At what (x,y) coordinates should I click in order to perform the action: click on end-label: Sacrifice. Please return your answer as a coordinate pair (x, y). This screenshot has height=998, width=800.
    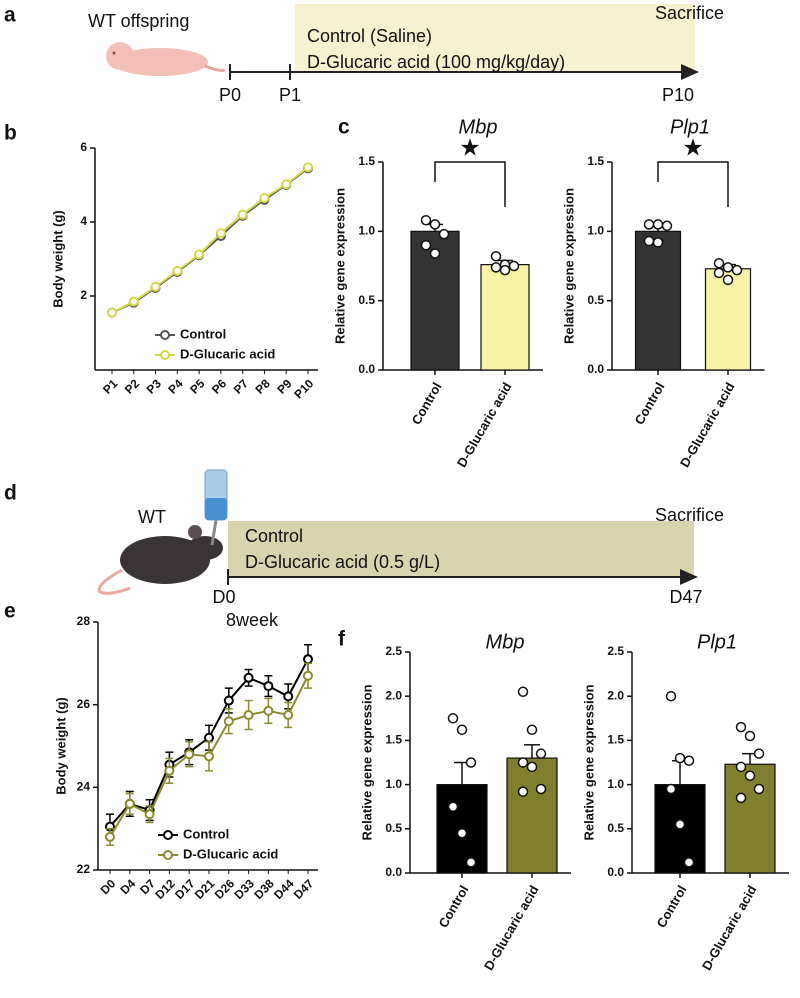
    Looking at the image, I should click on (689, 13).